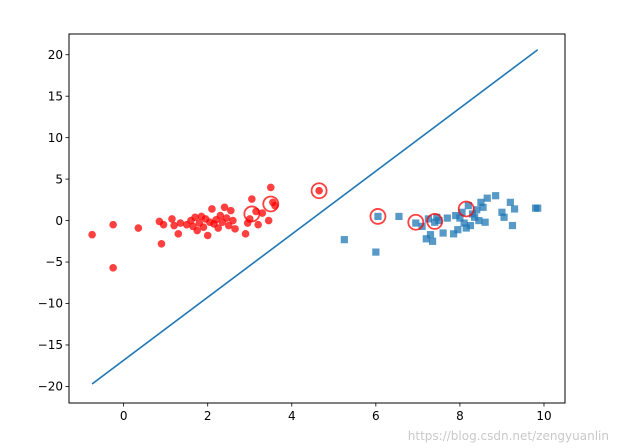 The image size is (617, 448). What do you see at coordinates (376, 416) in the screenshot?
I see `x-tick-label-6: 6` at bounding box center [376, 416].